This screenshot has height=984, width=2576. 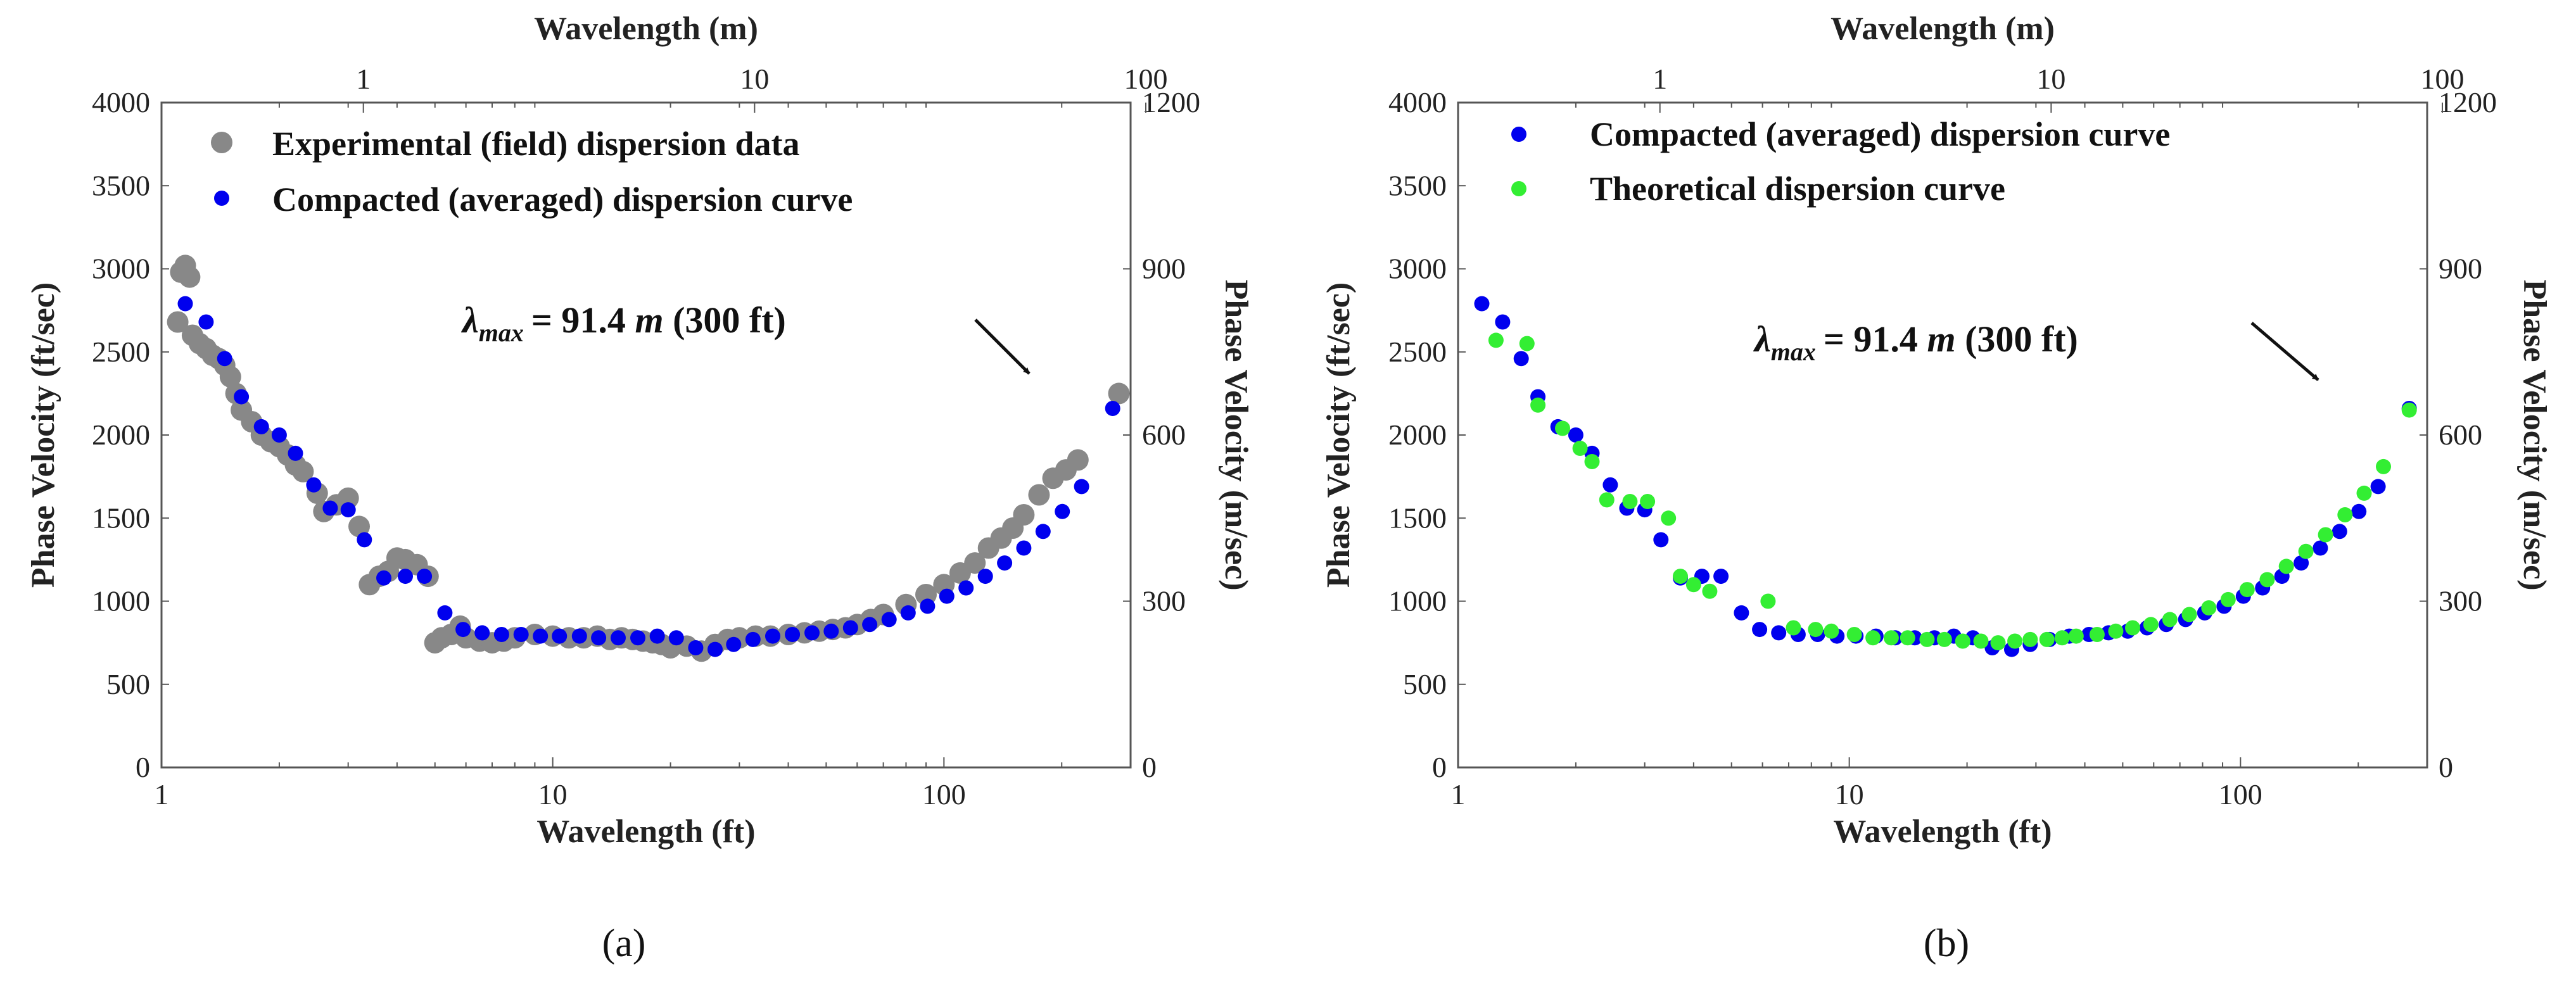 I want to click on panel-b-ytick-label: 3000, so click(x=1417, y=269).